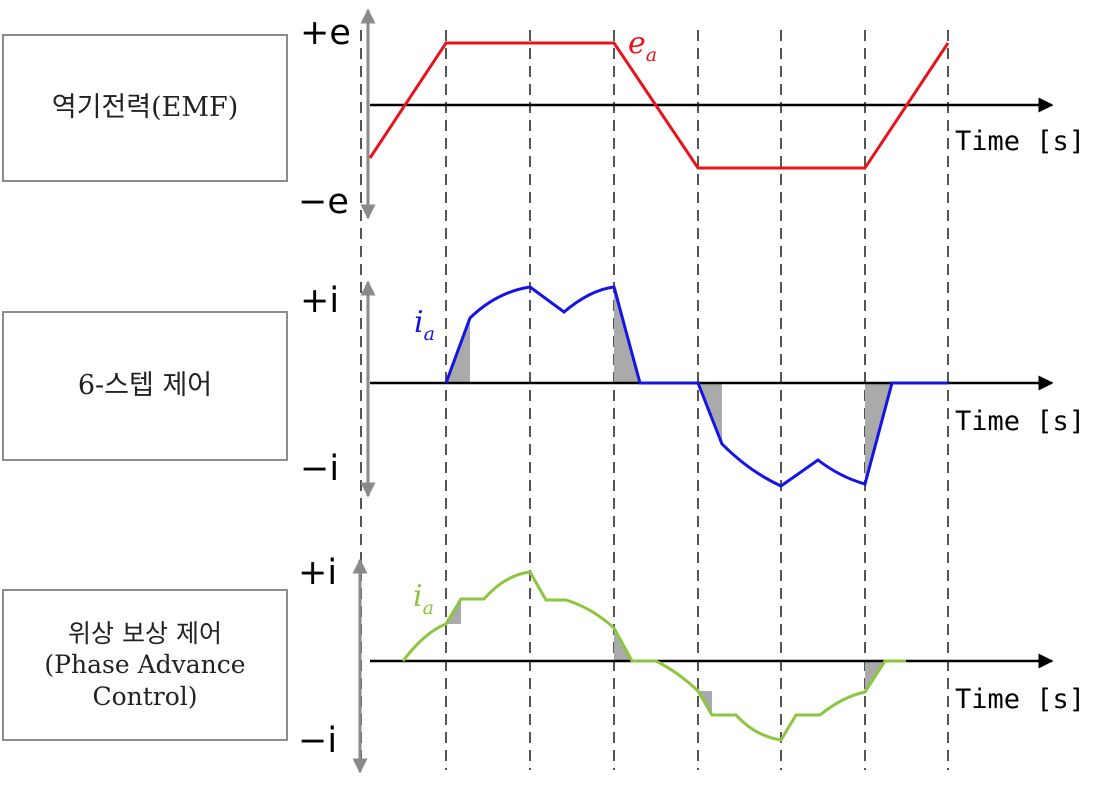  I want to click on emf-wave-subscript: a, so click(651, 55).